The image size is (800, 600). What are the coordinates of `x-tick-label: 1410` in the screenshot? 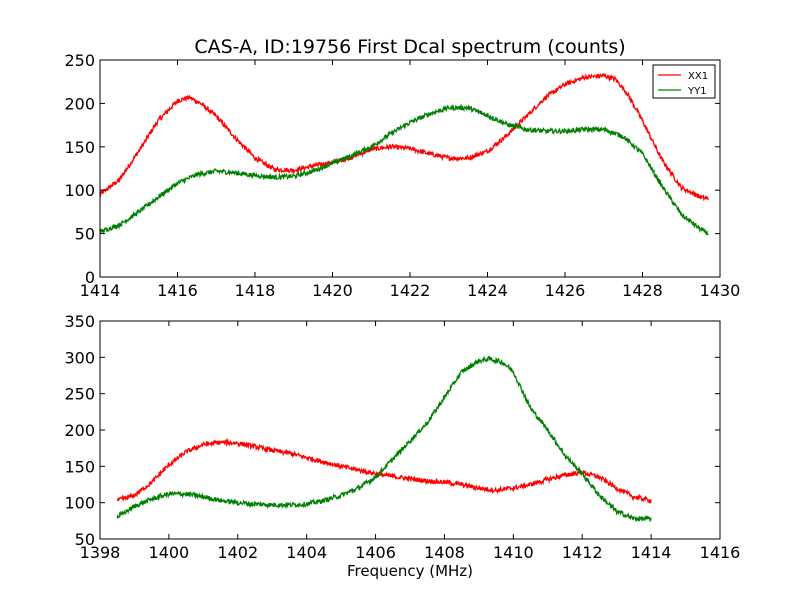 It's located at (513, 552).